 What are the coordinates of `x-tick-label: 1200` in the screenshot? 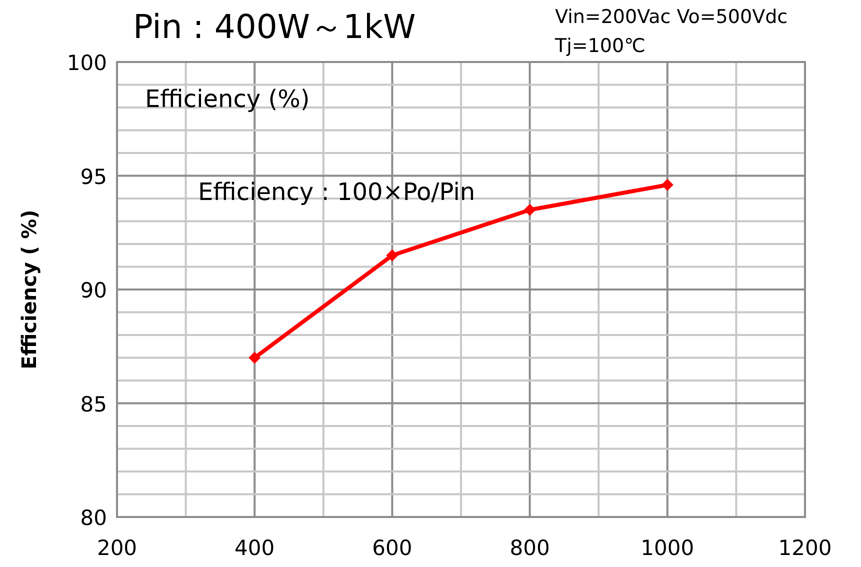 It's located at (805, 548).